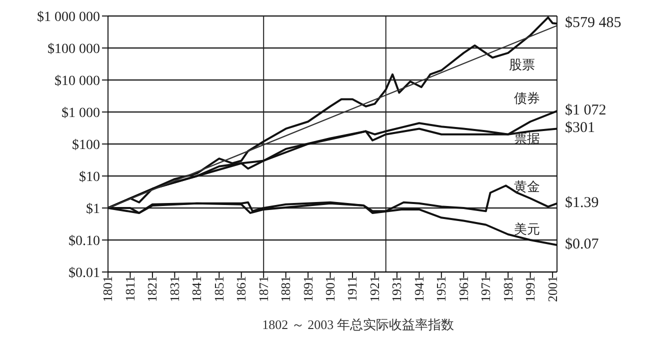  Describe the element at coordinates (263, 289) in the screenshot. I see `x-tick-label: 1871` at that location.